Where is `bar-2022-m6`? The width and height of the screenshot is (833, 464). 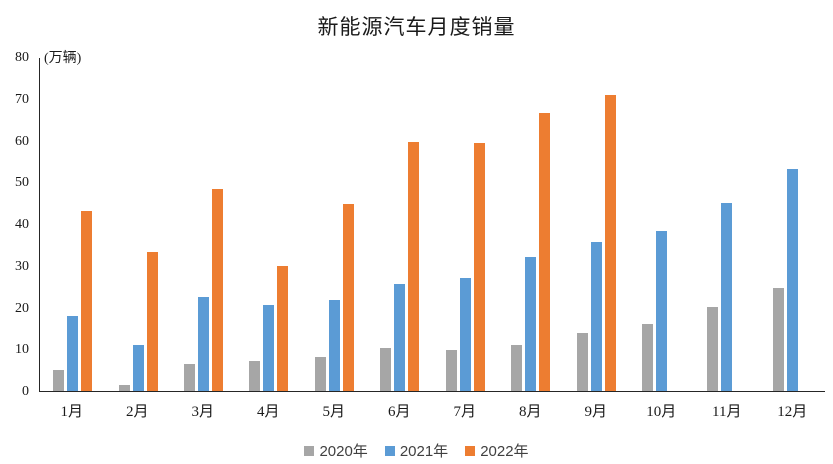 bar-2022-m6 is located at coordinates (414, 266).